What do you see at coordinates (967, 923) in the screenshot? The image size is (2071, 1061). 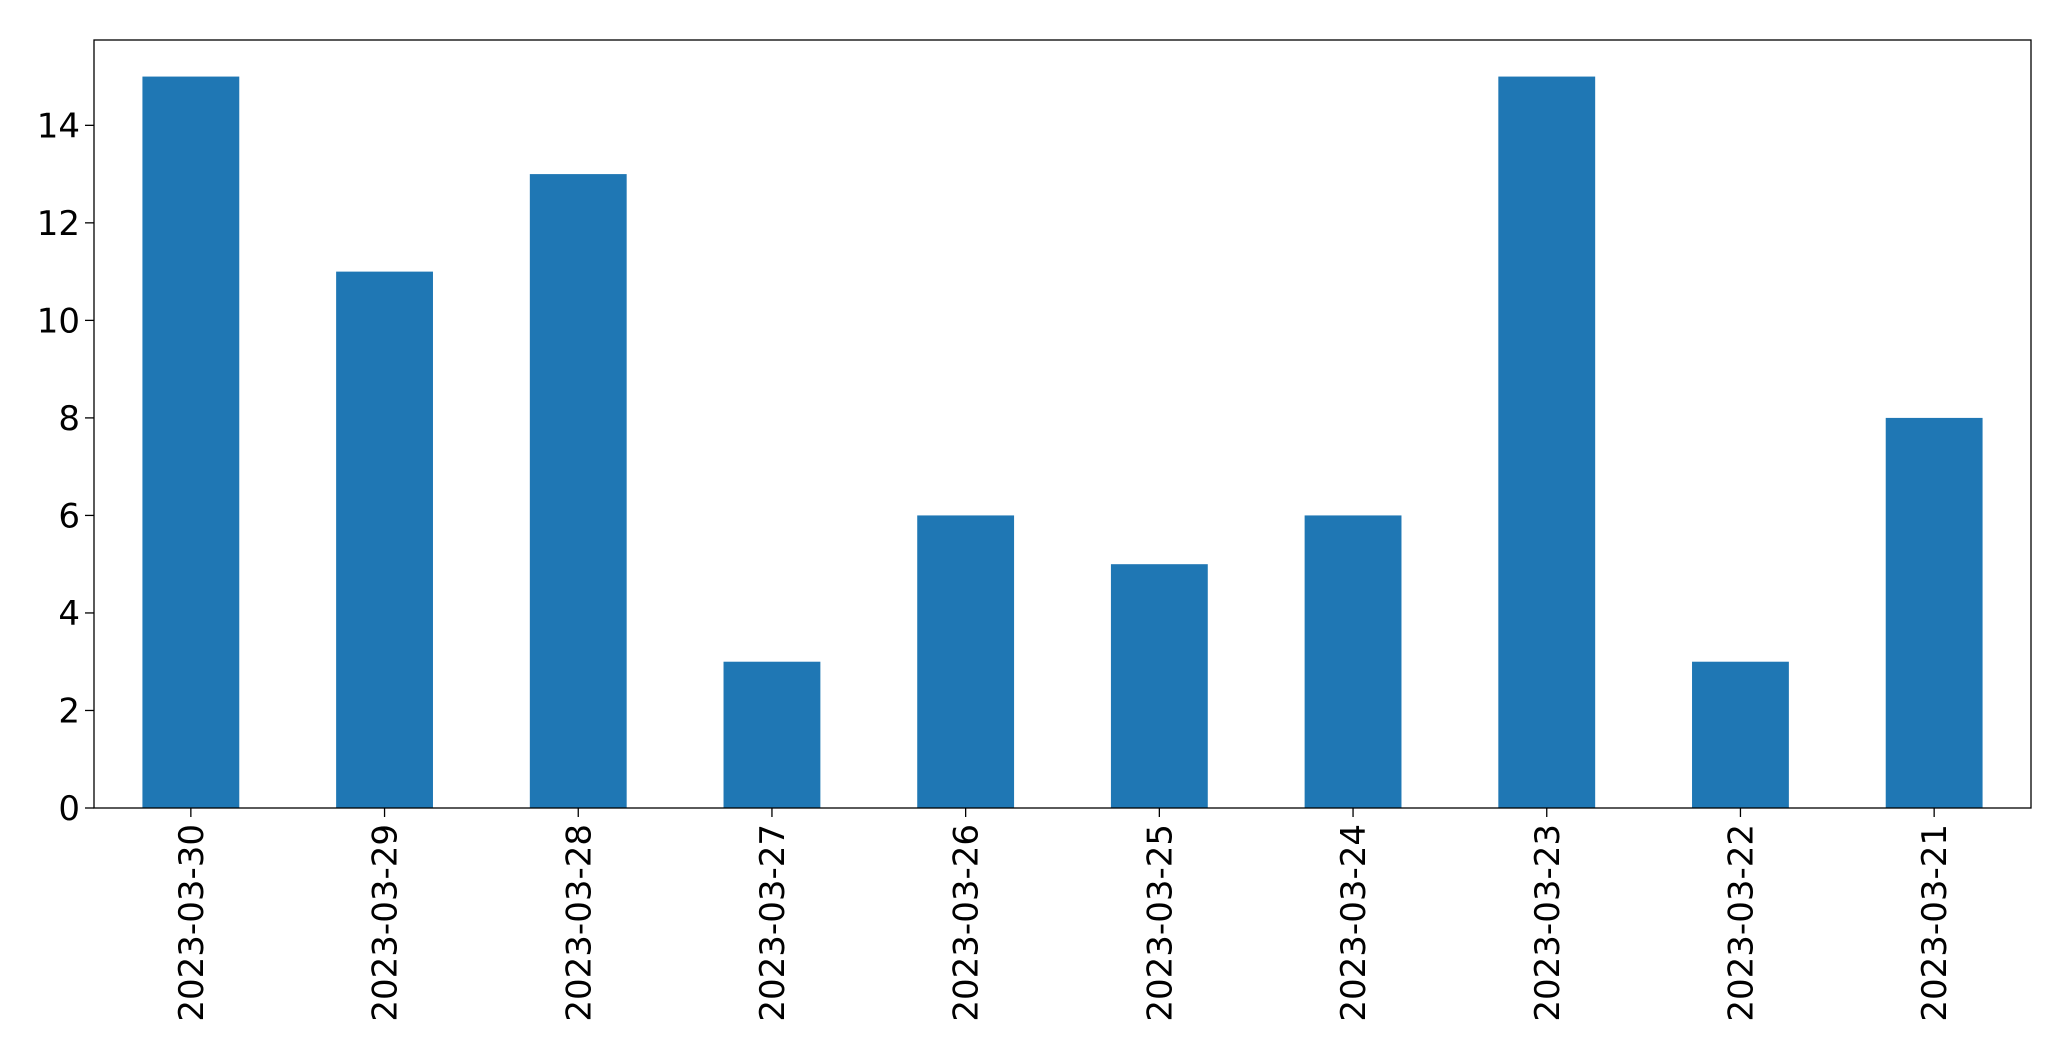 I see `x-tick-label: 2023-03-26` at bounding box center [967, 923].